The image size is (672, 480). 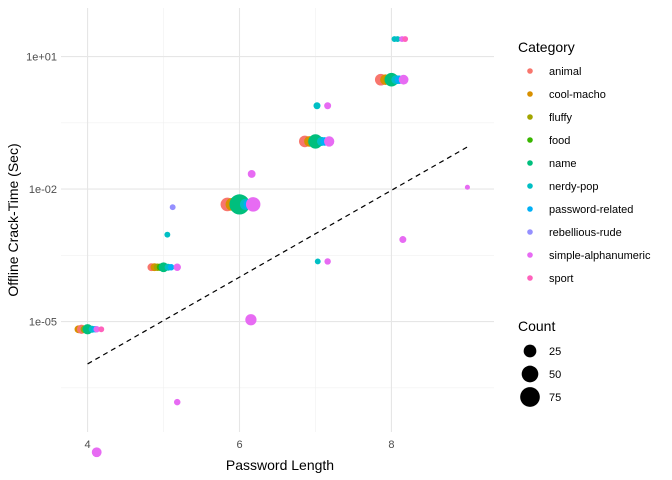 What do you see at coordinates (88, 445) in the screenshot?
I see `x-tick-label: 4` at bounding box center [88, 445].